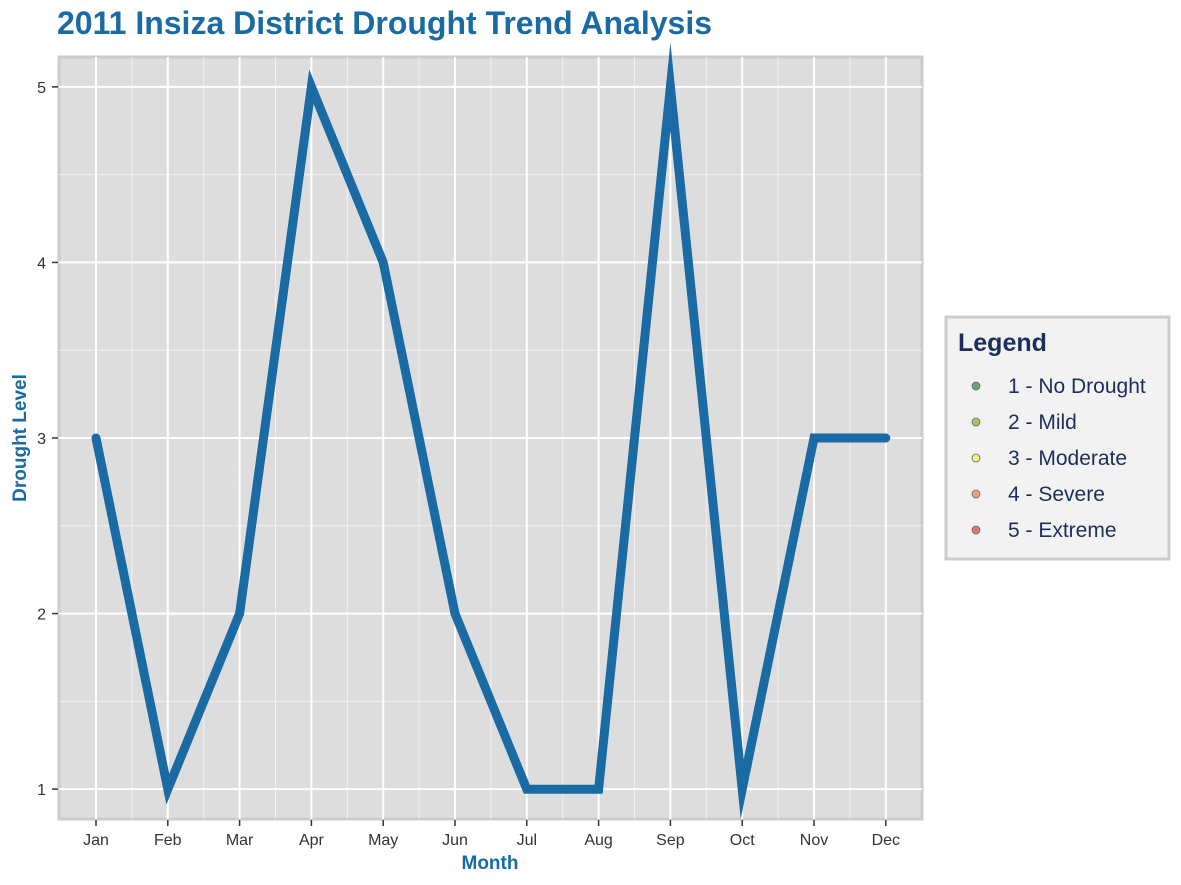 The height and width of the screenshot is (885, 1181). What do you see at coordinates (742, 840) in the screenshot?
I see `x-tick-label: Oct` at bounding box center [742, 840].